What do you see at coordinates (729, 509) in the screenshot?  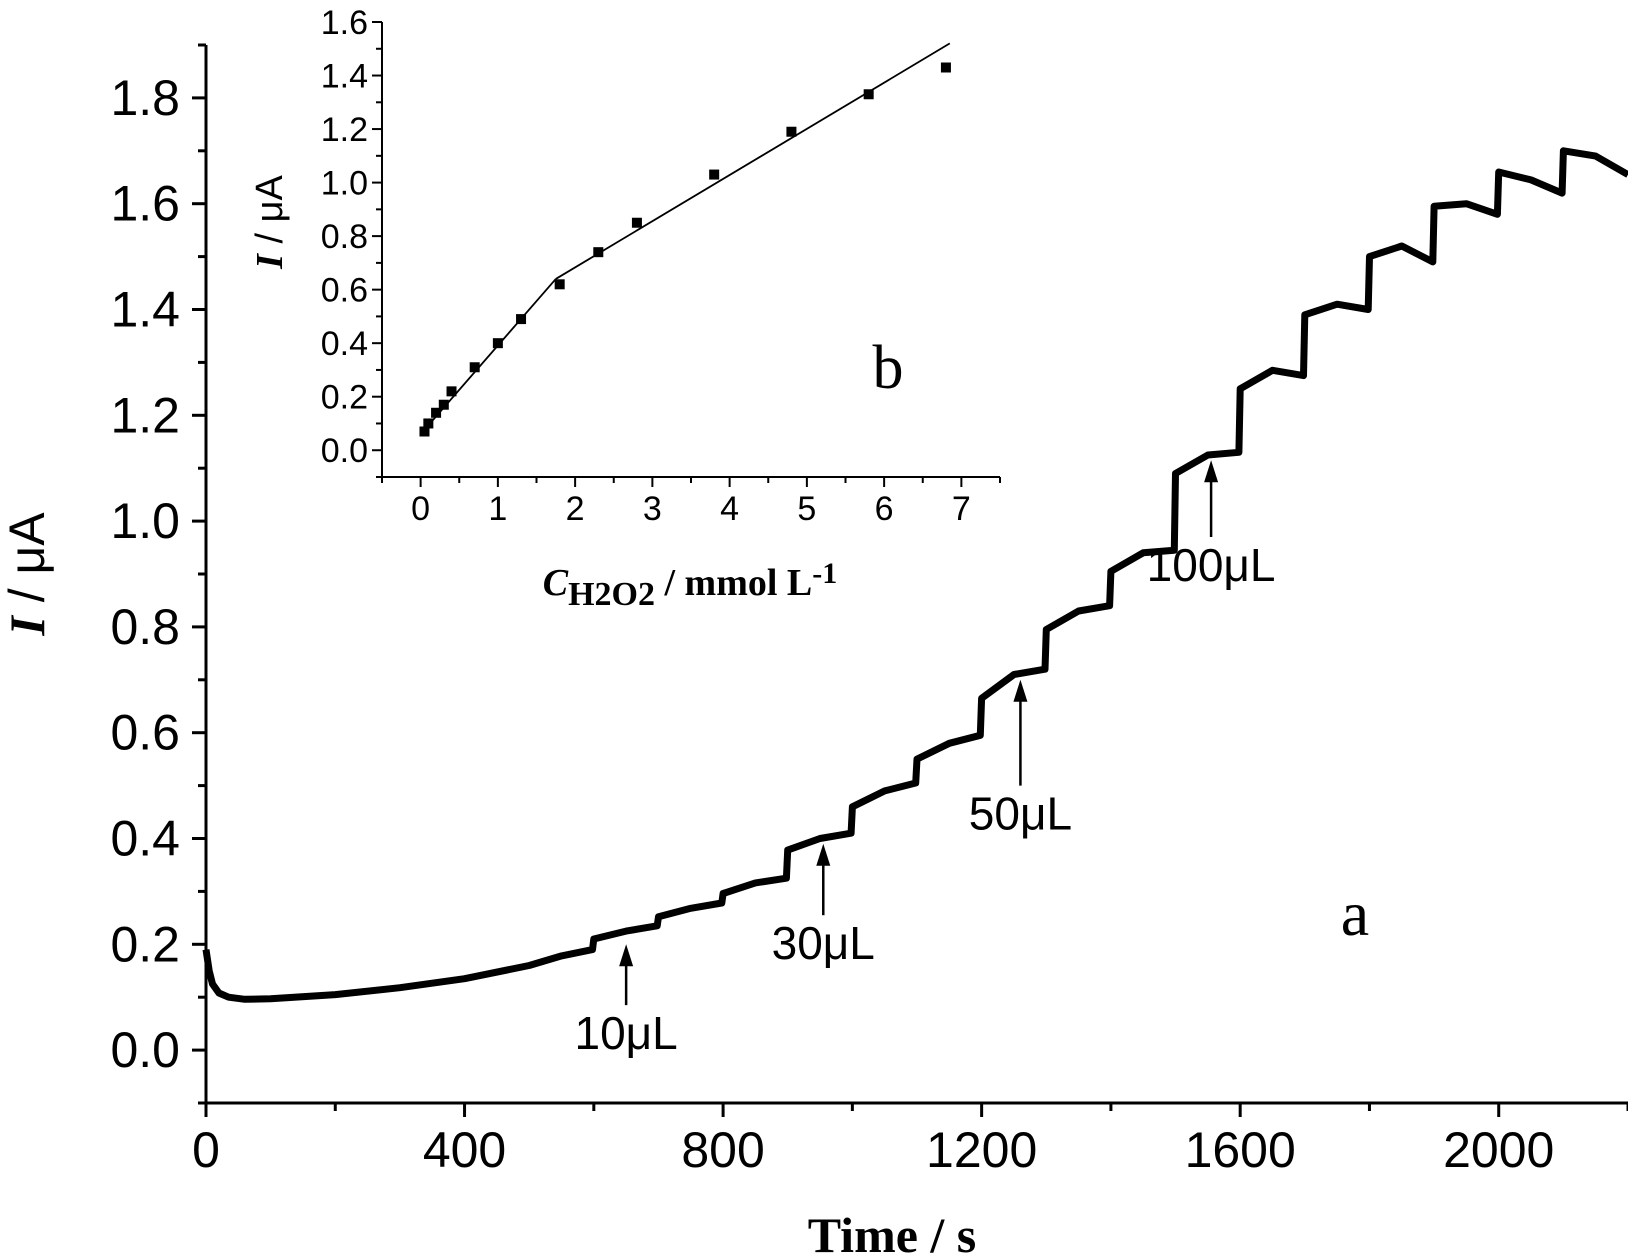 I see `inset-x-tick-label: 4` at bounding box center [729, 509].